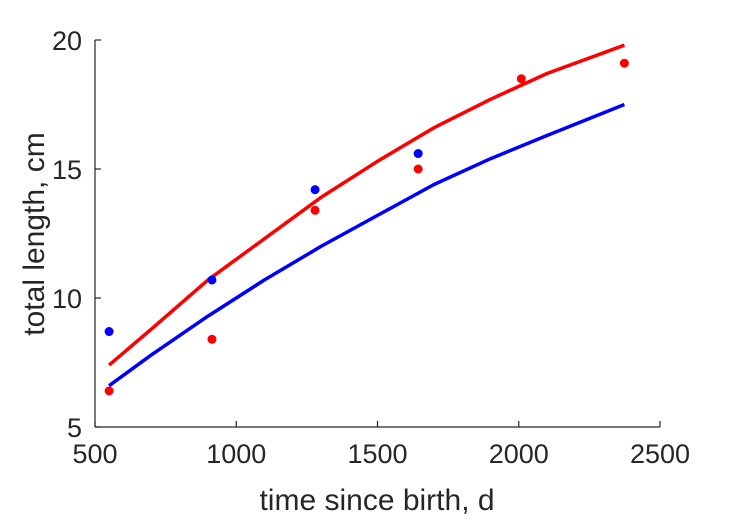 The height and width of the screenshot is (521, 729). What do you see at coordinates (67, 299) in the screenshot?
I see `y-tick-label: 10` at bounding box center [67, 299].